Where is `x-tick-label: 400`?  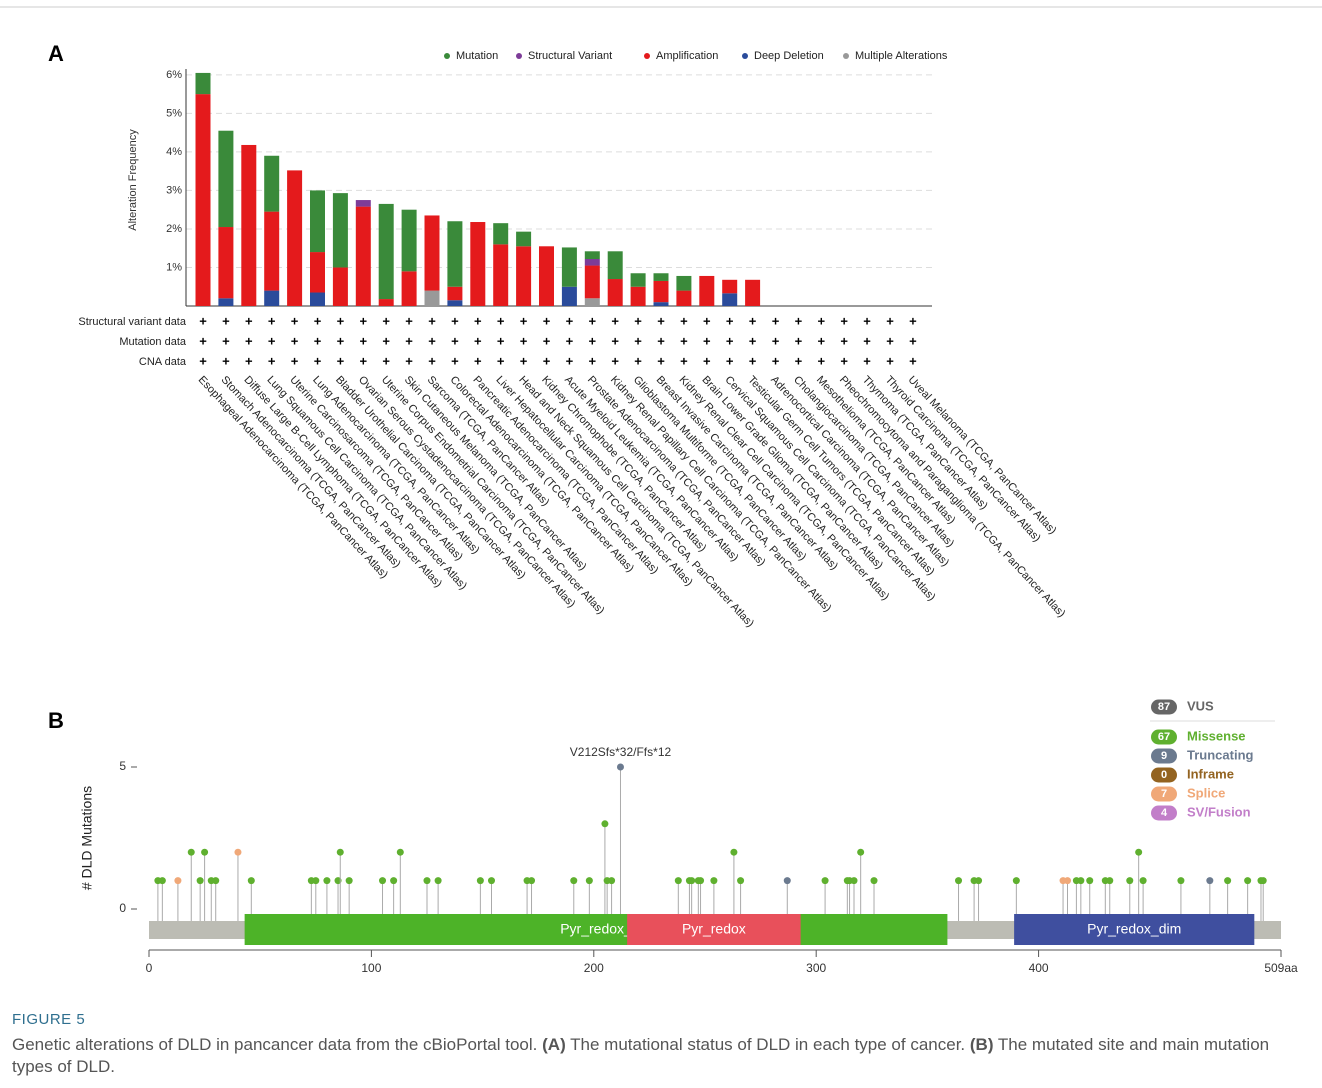 x-tick-label: 400 is located at coordinates (1039, 968).